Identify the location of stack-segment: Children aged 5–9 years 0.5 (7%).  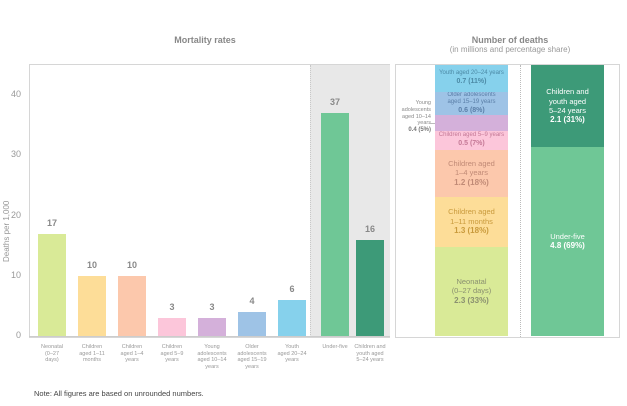
(471, 140).